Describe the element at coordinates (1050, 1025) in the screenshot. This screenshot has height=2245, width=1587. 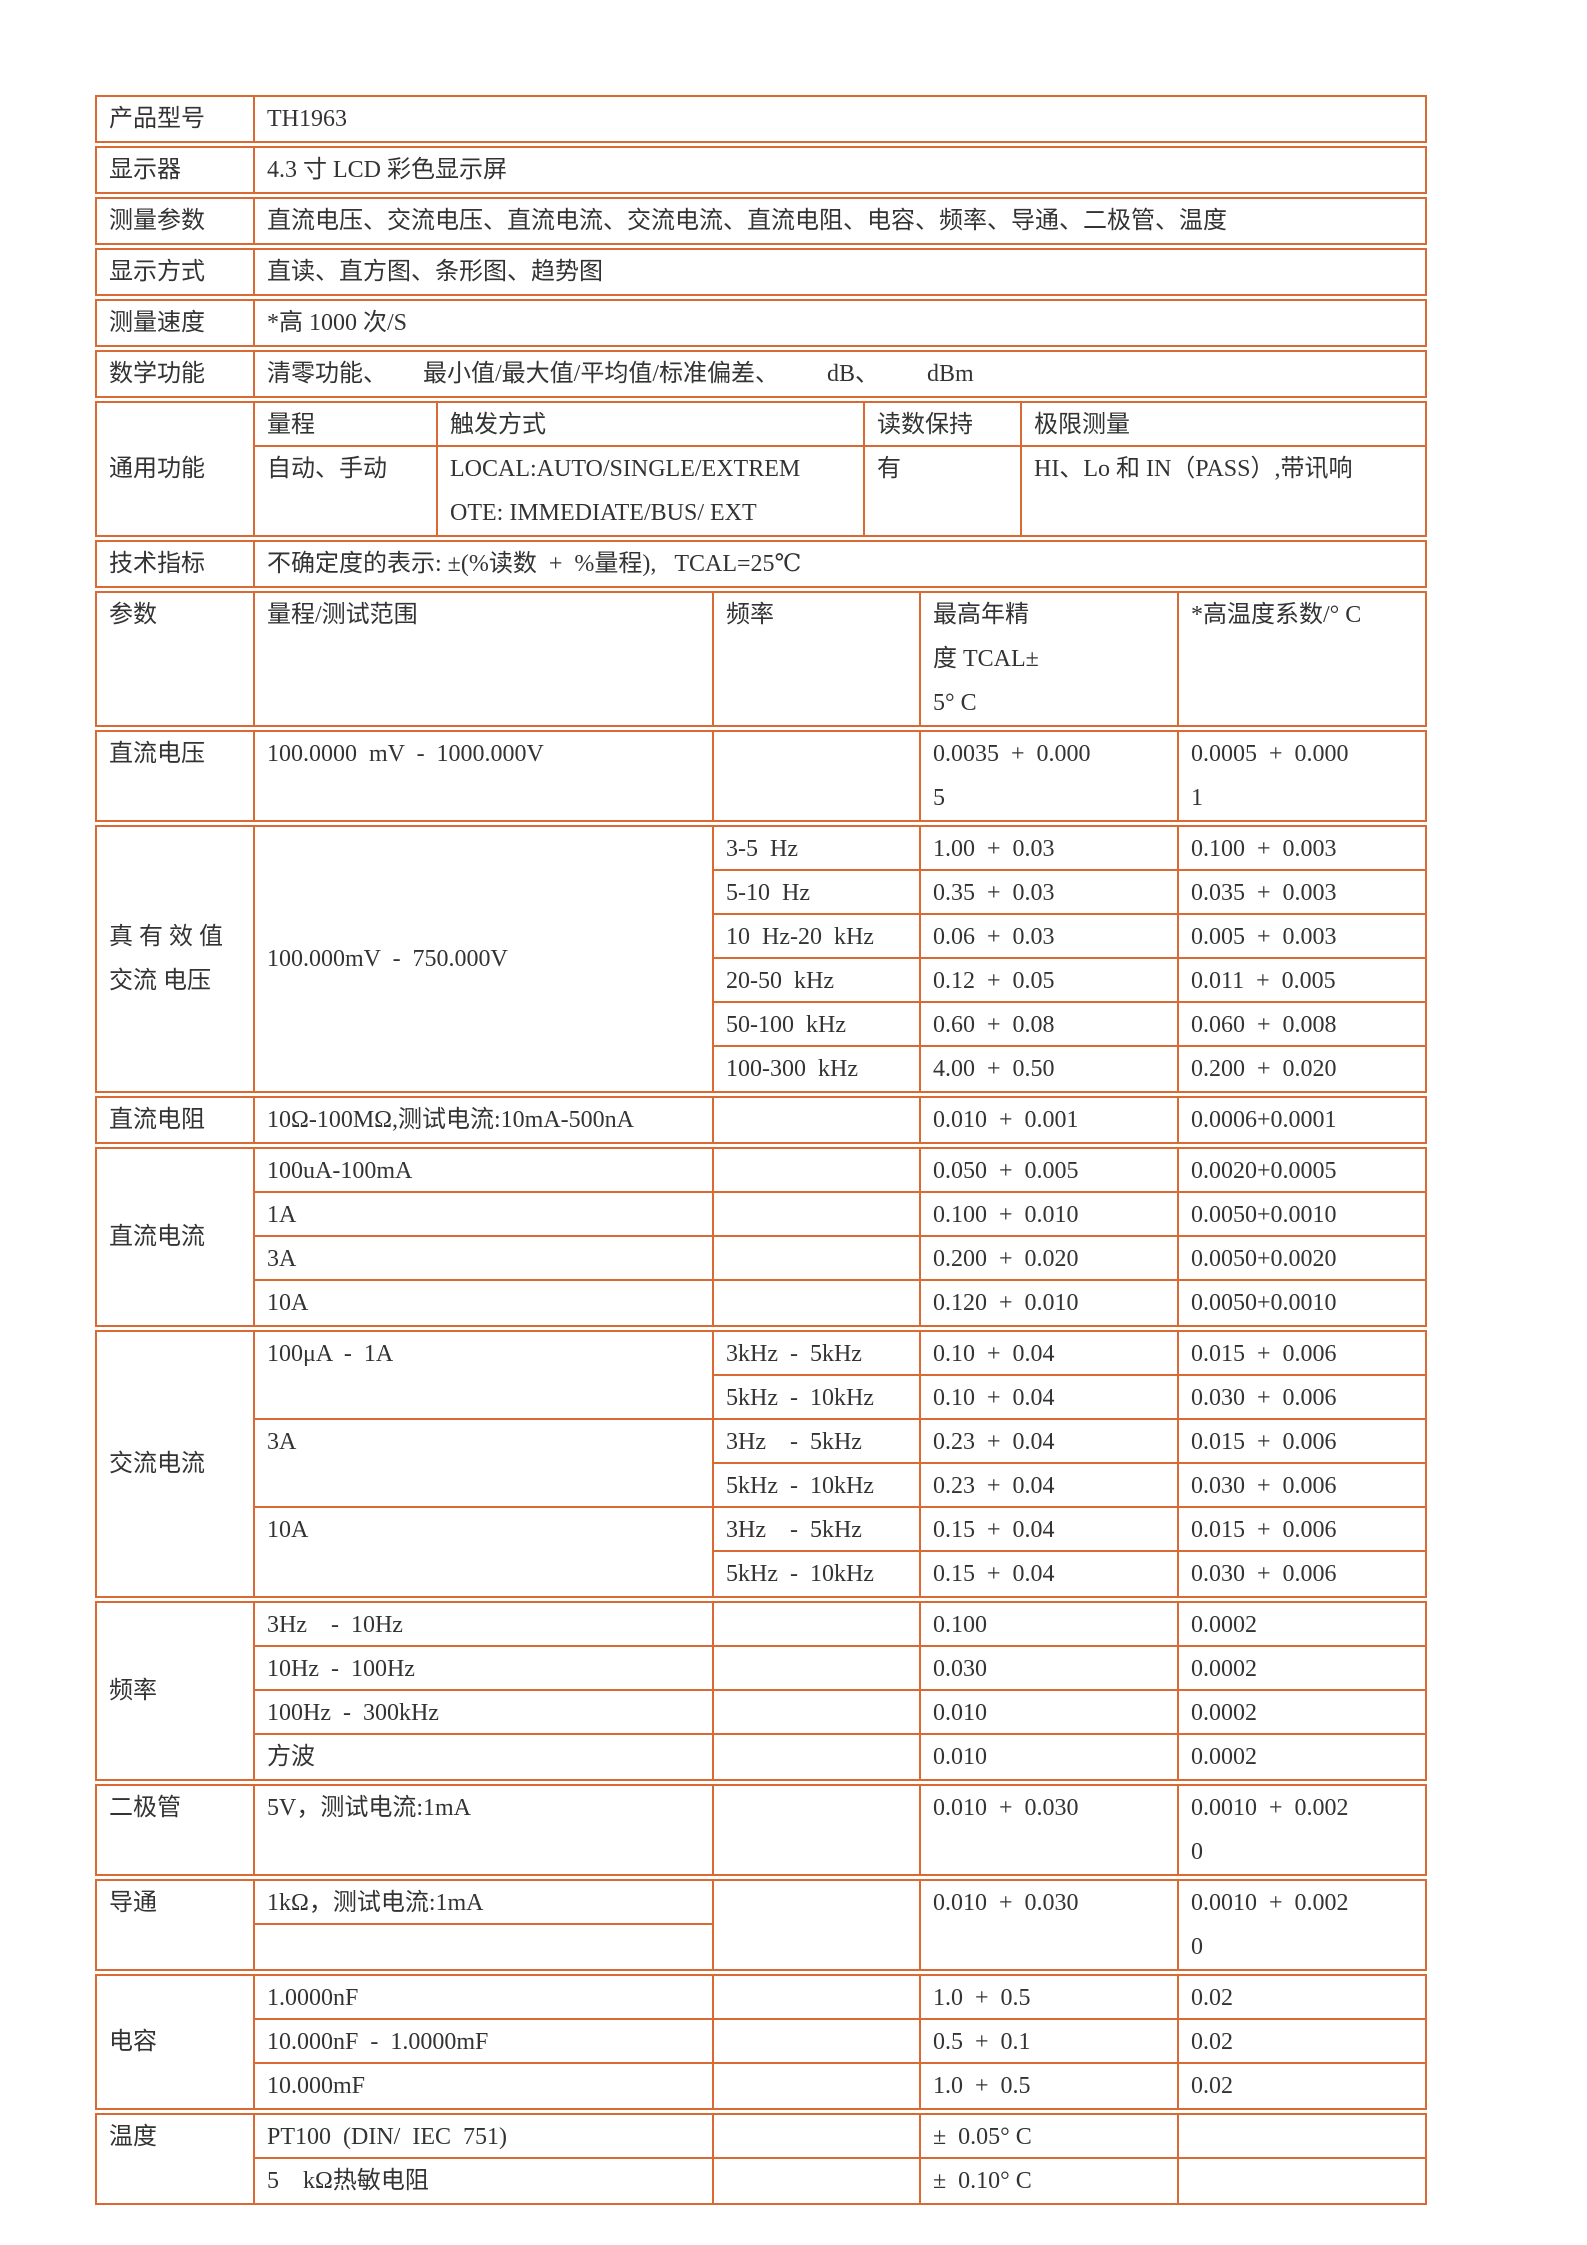
I see `cell-accuracy: 0.60 + 0.08` at that location.